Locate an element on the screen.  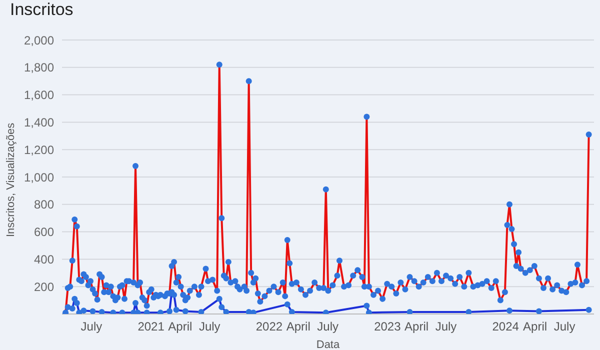
y-axis-title: Inscritos, Visualizações is located at coordinates (10, 179).